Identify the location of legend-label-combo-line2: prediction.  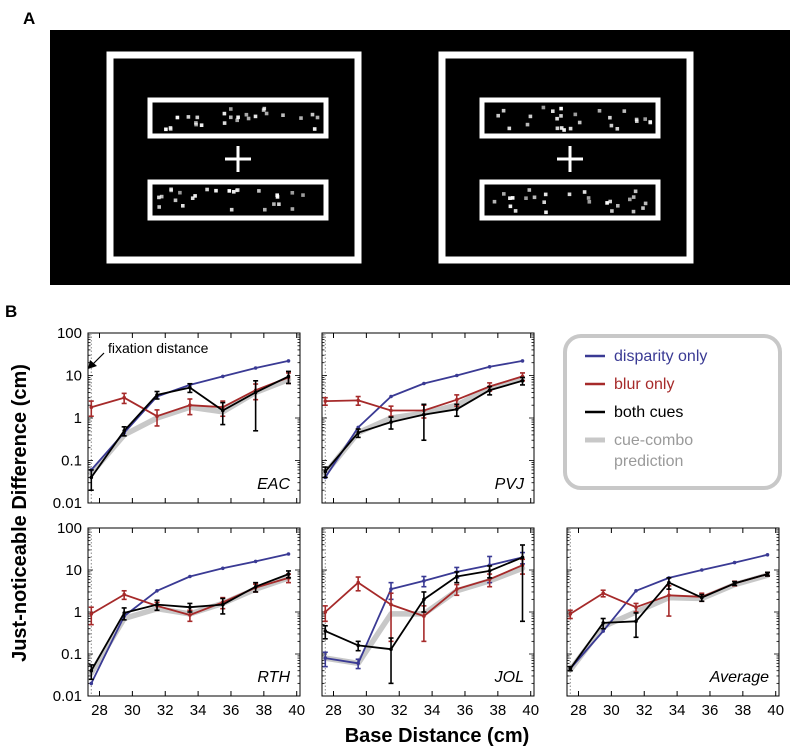
(648, 461).